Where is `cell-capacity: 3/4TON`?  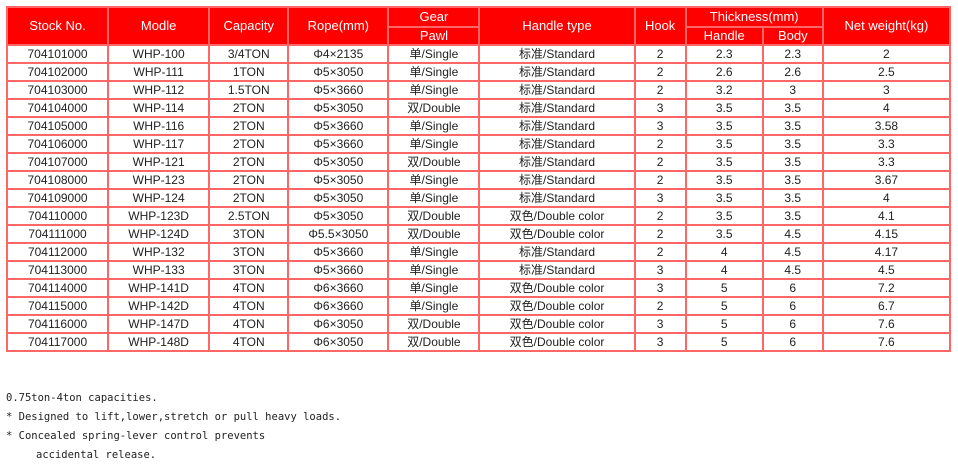 cell-capacity: 3/4TON is located at coordinates (249, 54).